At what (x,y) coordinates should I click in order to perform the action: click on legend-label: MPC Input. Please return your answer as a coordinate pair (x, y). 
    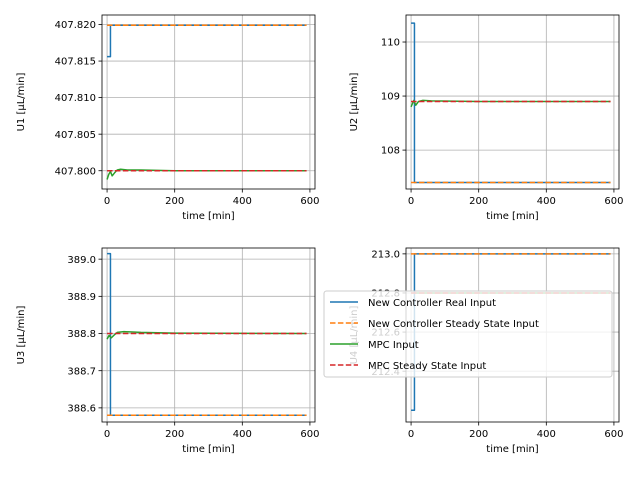
    Looking at the image, I should click on (393, 345).